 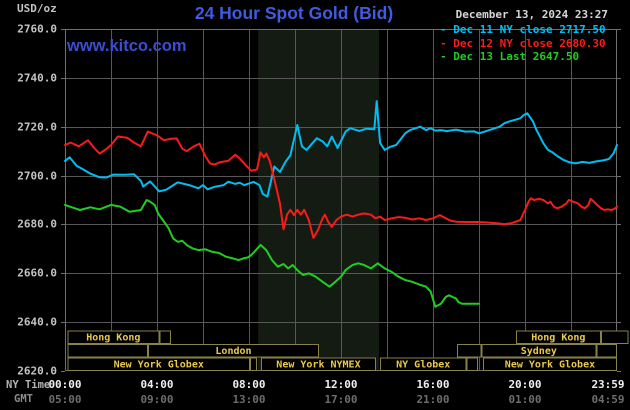 What do you see at coordinates (37, 224) in the screenshot?
I see `y-tick-label: 2680.0` at bounding box center [37, 224].